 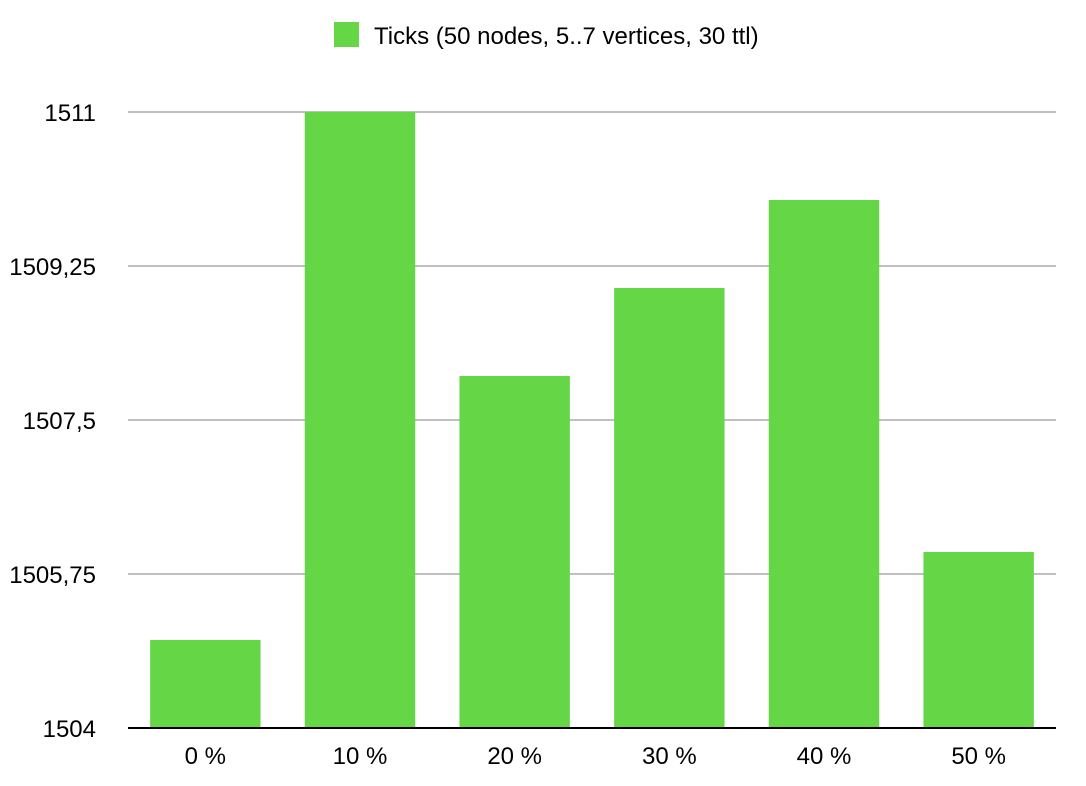 What do you see at coordinates (52, 575) in the screenshot?
I see `y-tick-label: 1505,75` at bounding box center [52, 575].